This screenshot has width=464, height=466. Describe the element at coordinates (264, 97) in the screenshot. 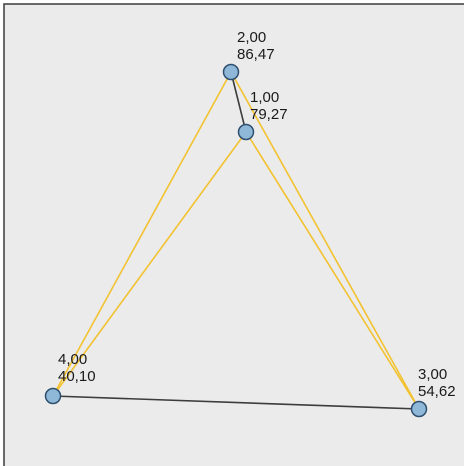

I see `node-label: 1,00` at that location.